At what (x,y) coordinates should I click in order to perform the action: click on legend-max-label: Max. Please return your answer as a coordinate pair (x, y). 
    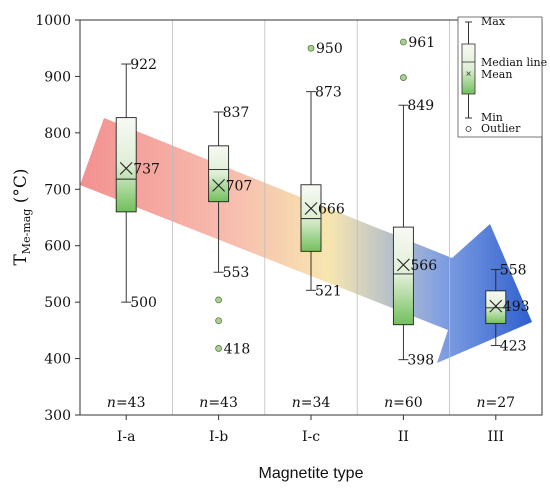
    Looking at the image, I should click on (493, 21).